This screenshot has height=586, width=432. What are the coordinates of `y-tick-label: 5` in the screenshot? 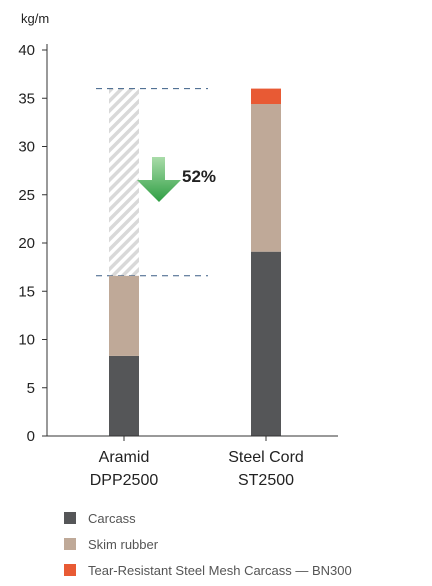 It's located at (31, 388).